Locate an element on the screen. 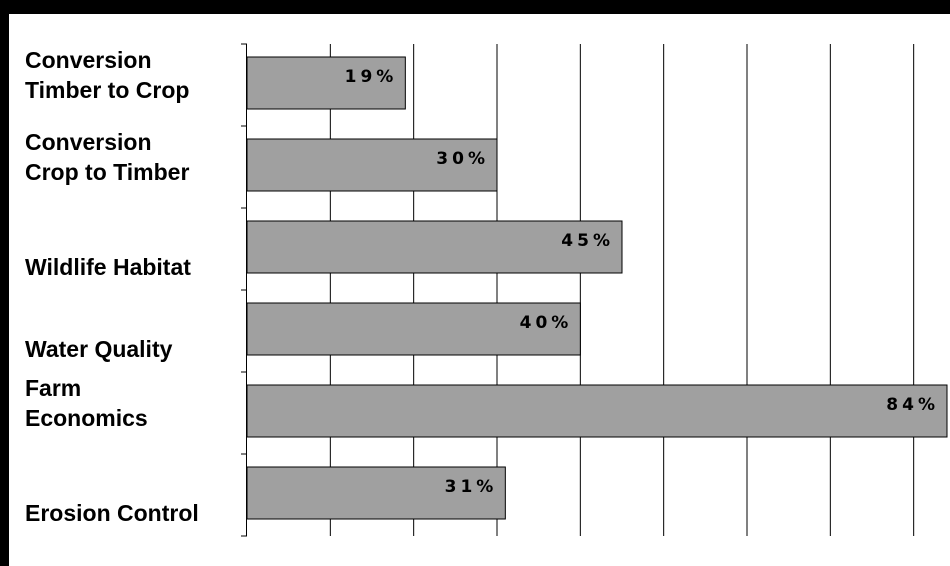  data-label: 31% is located at coordinates (471, 487).